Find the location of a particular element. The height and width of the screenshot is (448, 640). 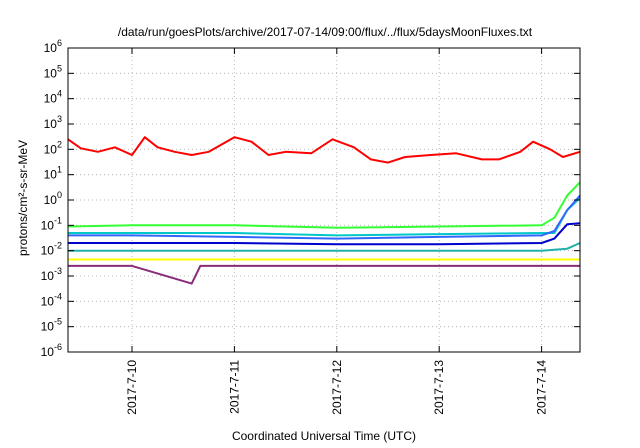

y-tick-label: 10⁰ is located at coordinates (53, 198).